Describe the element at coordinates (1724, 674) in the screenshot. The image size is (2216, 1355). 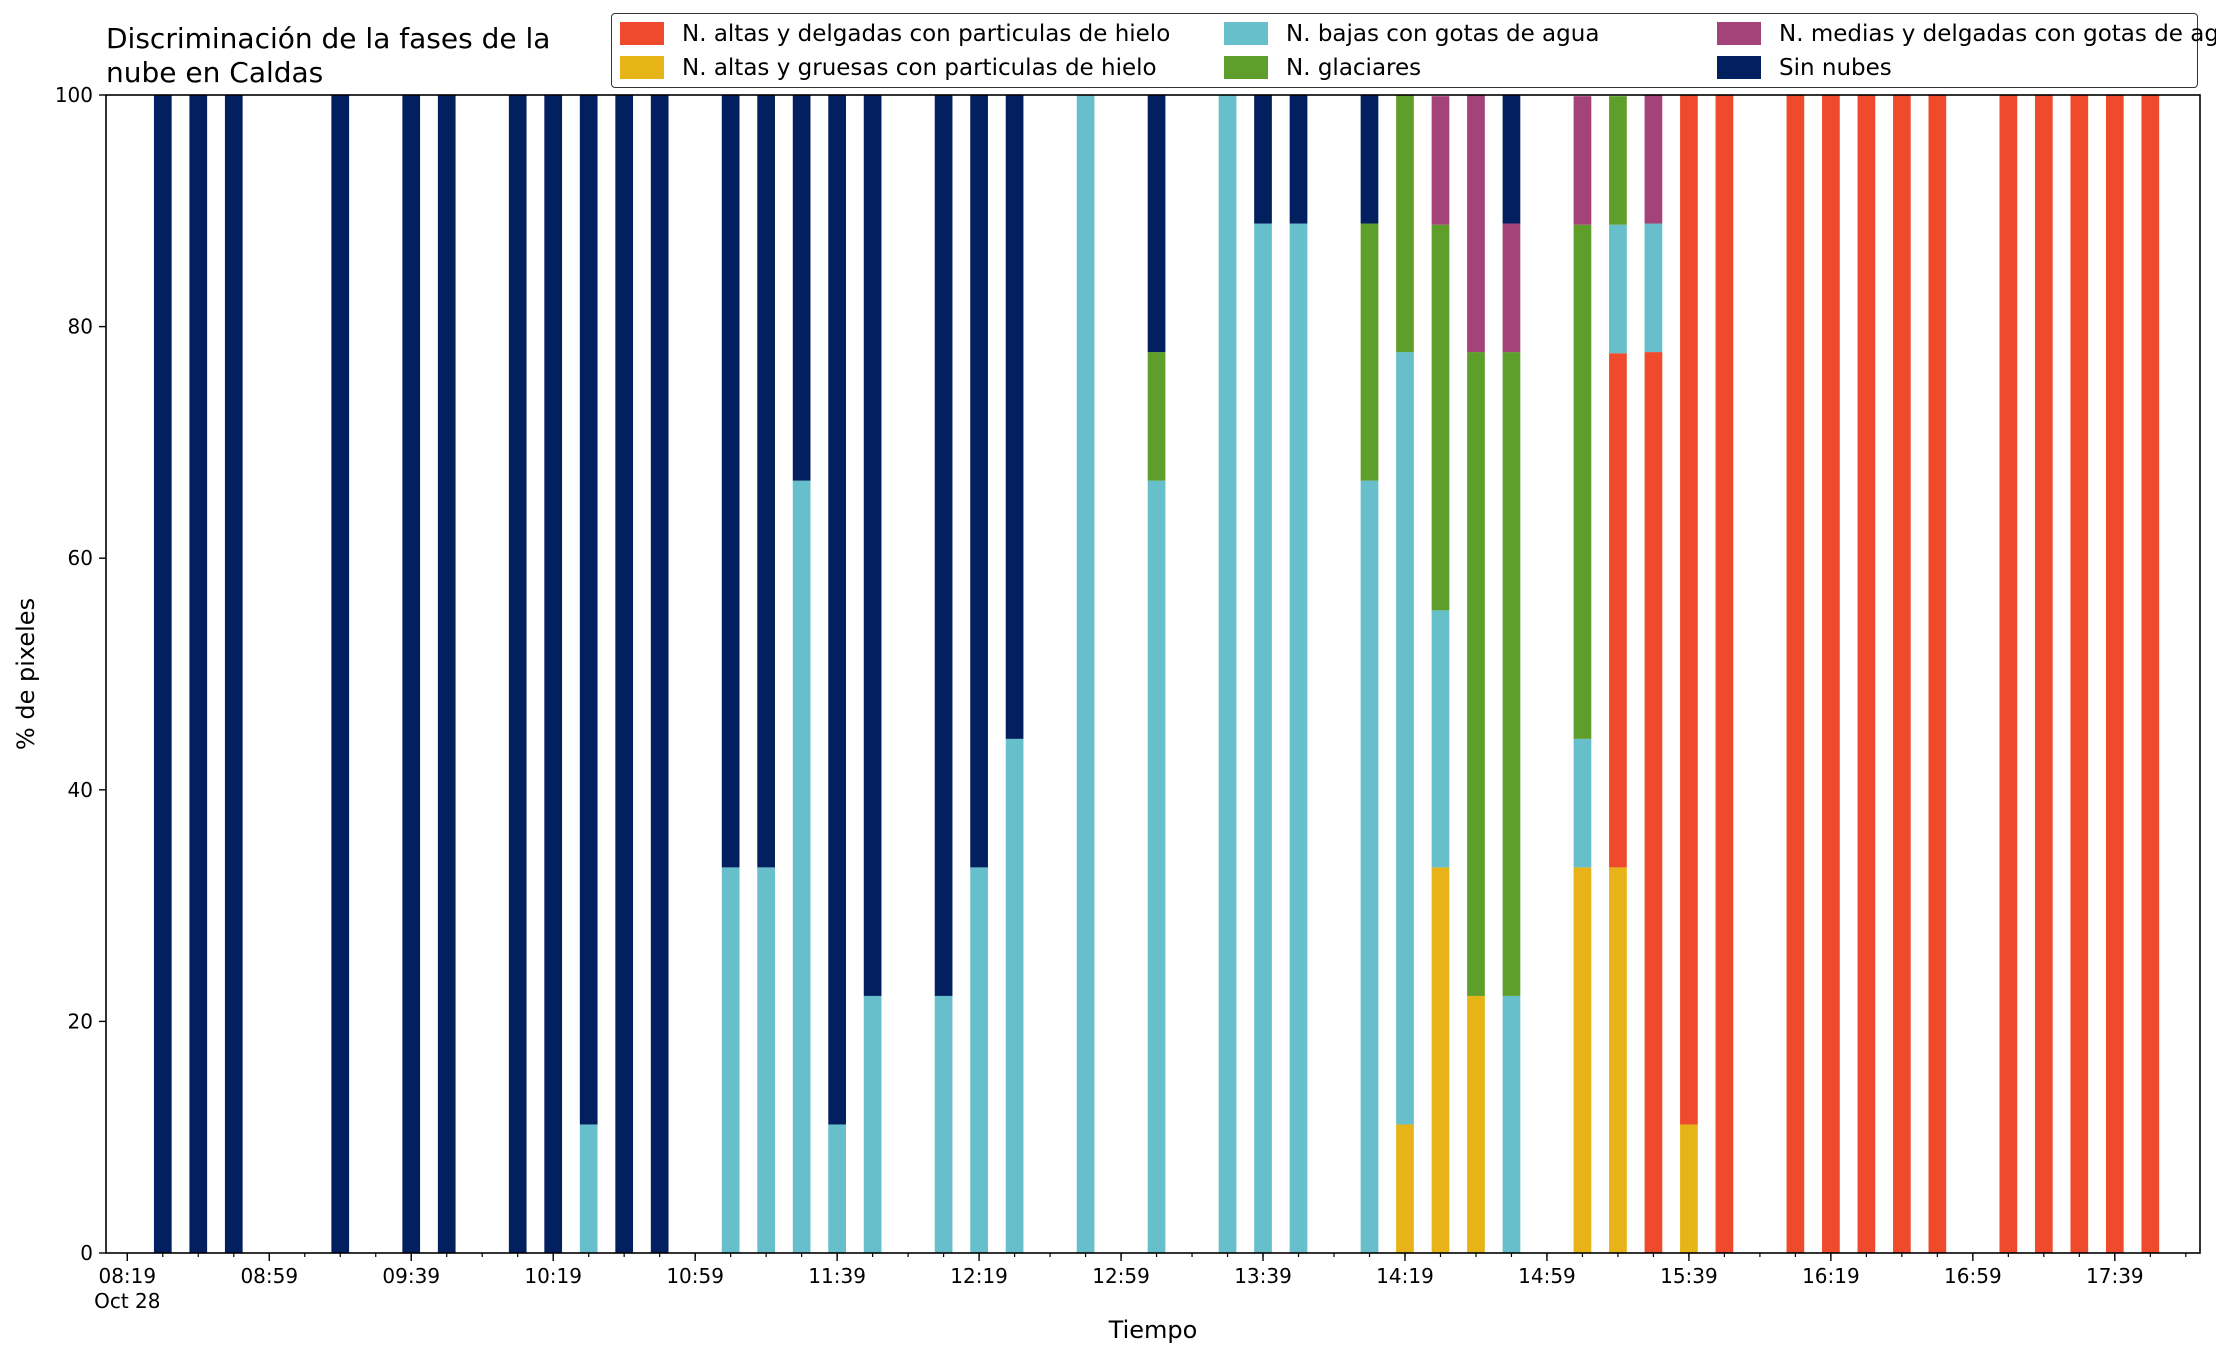
I see `bar-15:49` at that location.